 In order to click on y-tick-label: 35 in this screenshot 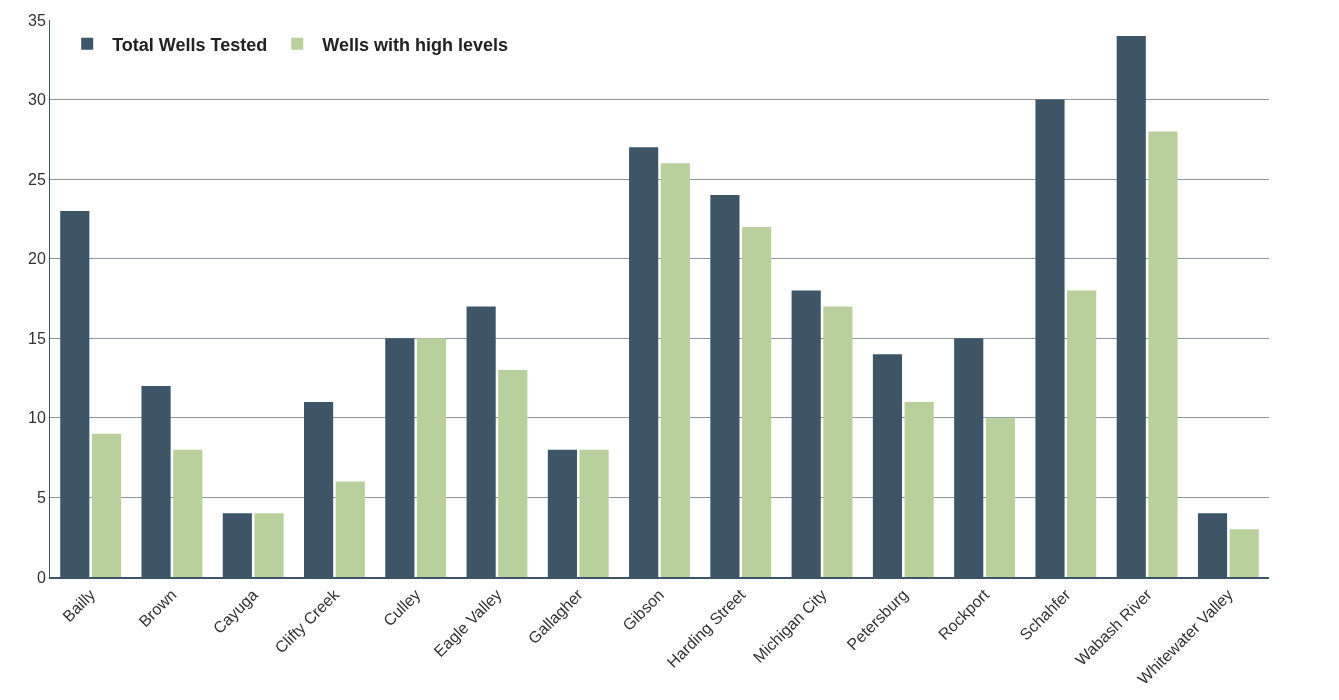, I will do `click(37, 20)`.